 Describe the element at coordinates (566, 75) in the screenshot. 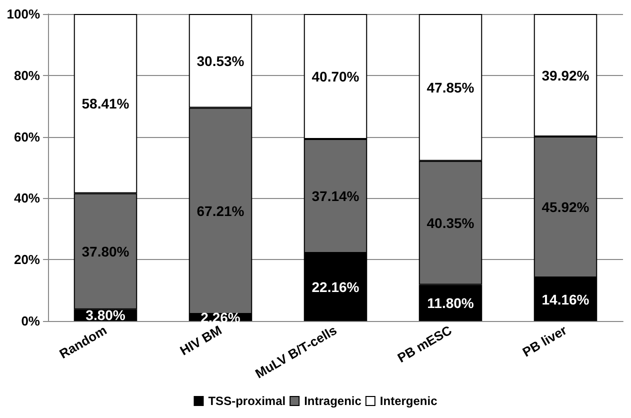

I see `data-label: 39.92%` at that location.